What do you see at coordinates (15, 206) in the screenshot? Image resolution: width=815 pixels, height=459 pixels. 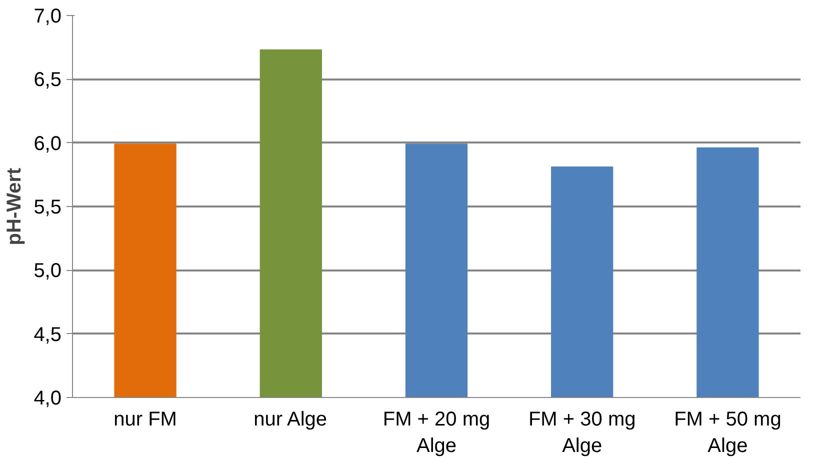 I see `y-axis-title: pH-Wert` at bounding box center [15, 206].